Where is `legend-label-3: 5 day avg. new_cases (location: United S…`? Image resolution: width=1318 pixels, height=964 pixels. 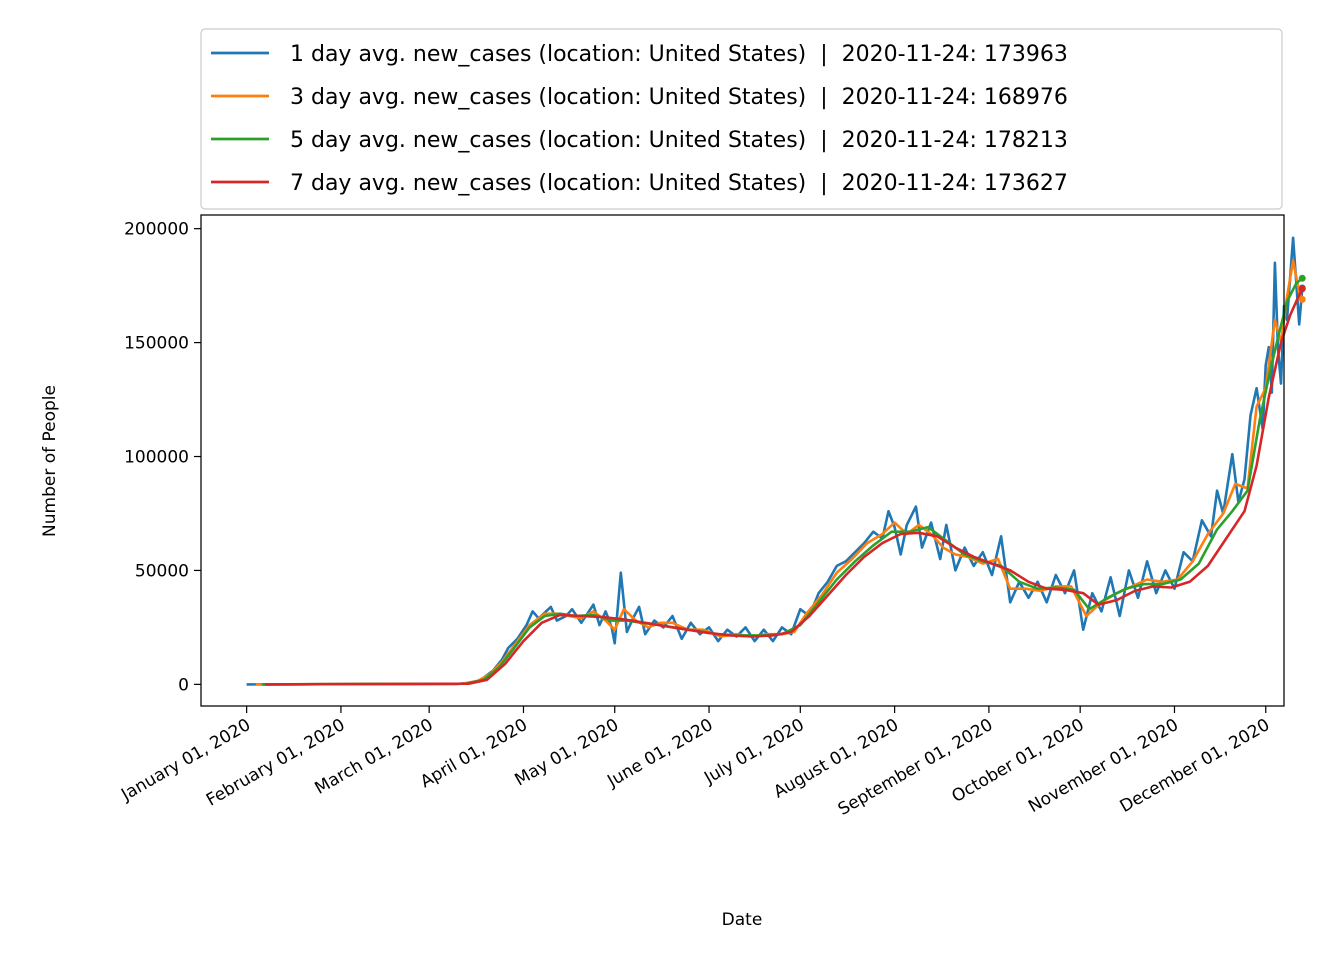
legend-label-3: 5 day avg. new_cases (location: United S… is located at coordinates (679, 140).